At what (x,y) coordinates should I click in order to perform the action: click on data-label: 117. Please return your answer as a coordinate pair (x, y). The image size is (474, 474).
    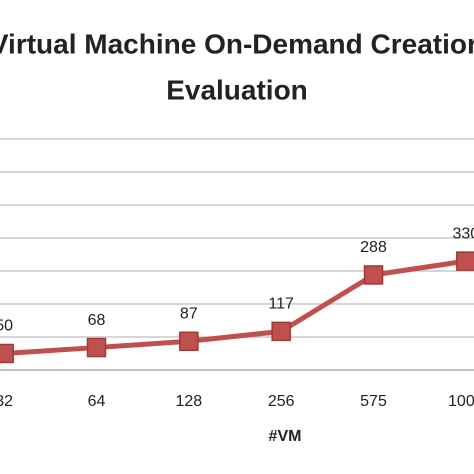
    Looking at the image, I should click on (281, 304).